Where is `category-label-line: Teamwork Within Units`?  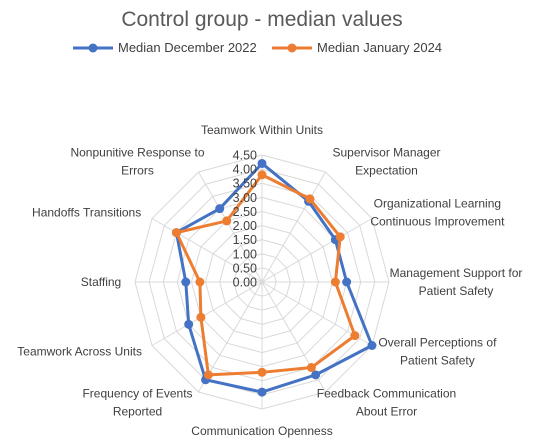
category-label-line: Teamwork Within Units is located at coordinates (262, 130).